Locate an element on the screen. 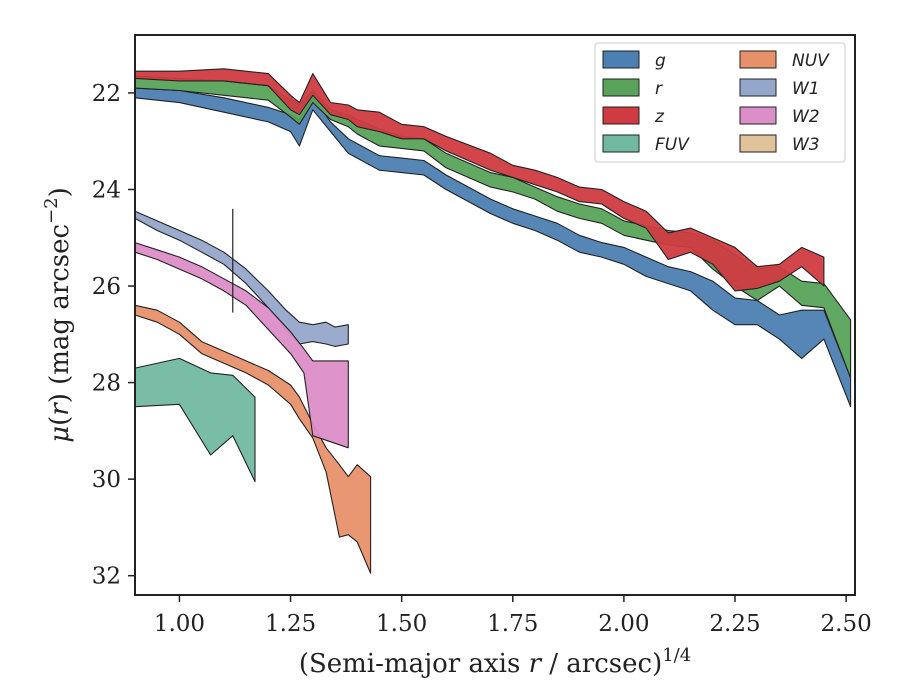 This screenshot has width=900, height=700. legend-label-r: r is located at coordinates (659, 89).